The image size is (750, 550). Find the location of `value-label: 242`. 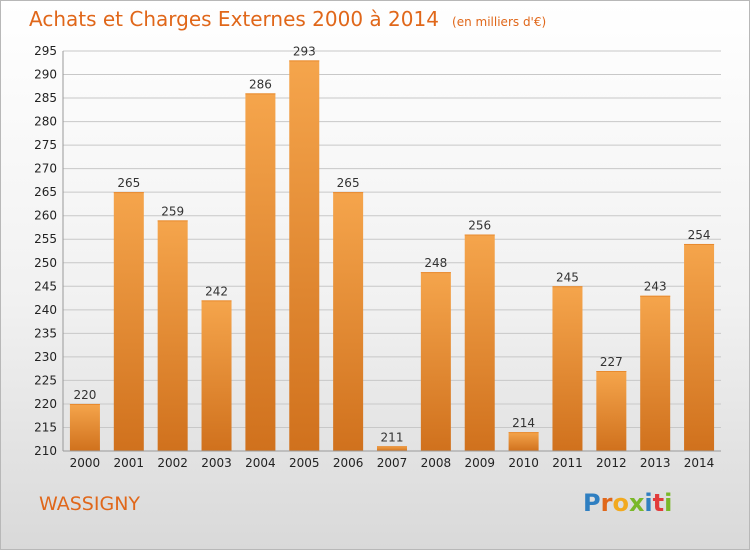

value-label: 242 is located at coordinates (216, 291).